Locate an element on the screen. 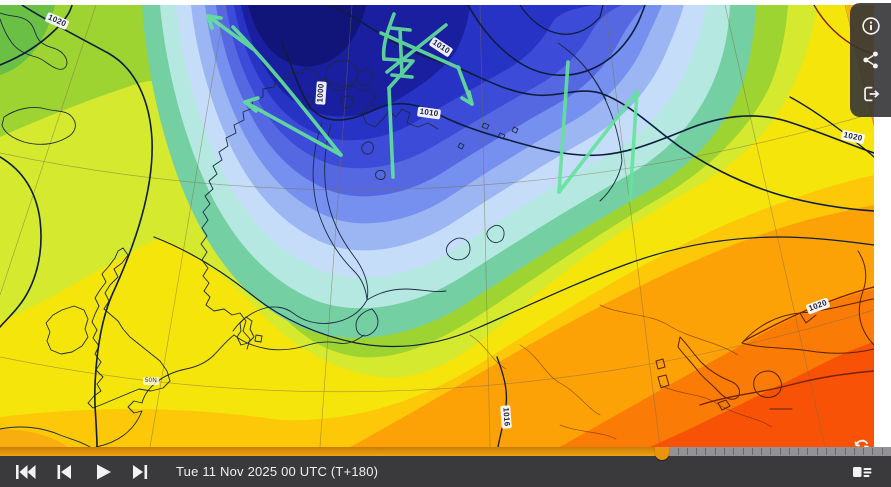  step-back-button is located at coordinates (63, 472).